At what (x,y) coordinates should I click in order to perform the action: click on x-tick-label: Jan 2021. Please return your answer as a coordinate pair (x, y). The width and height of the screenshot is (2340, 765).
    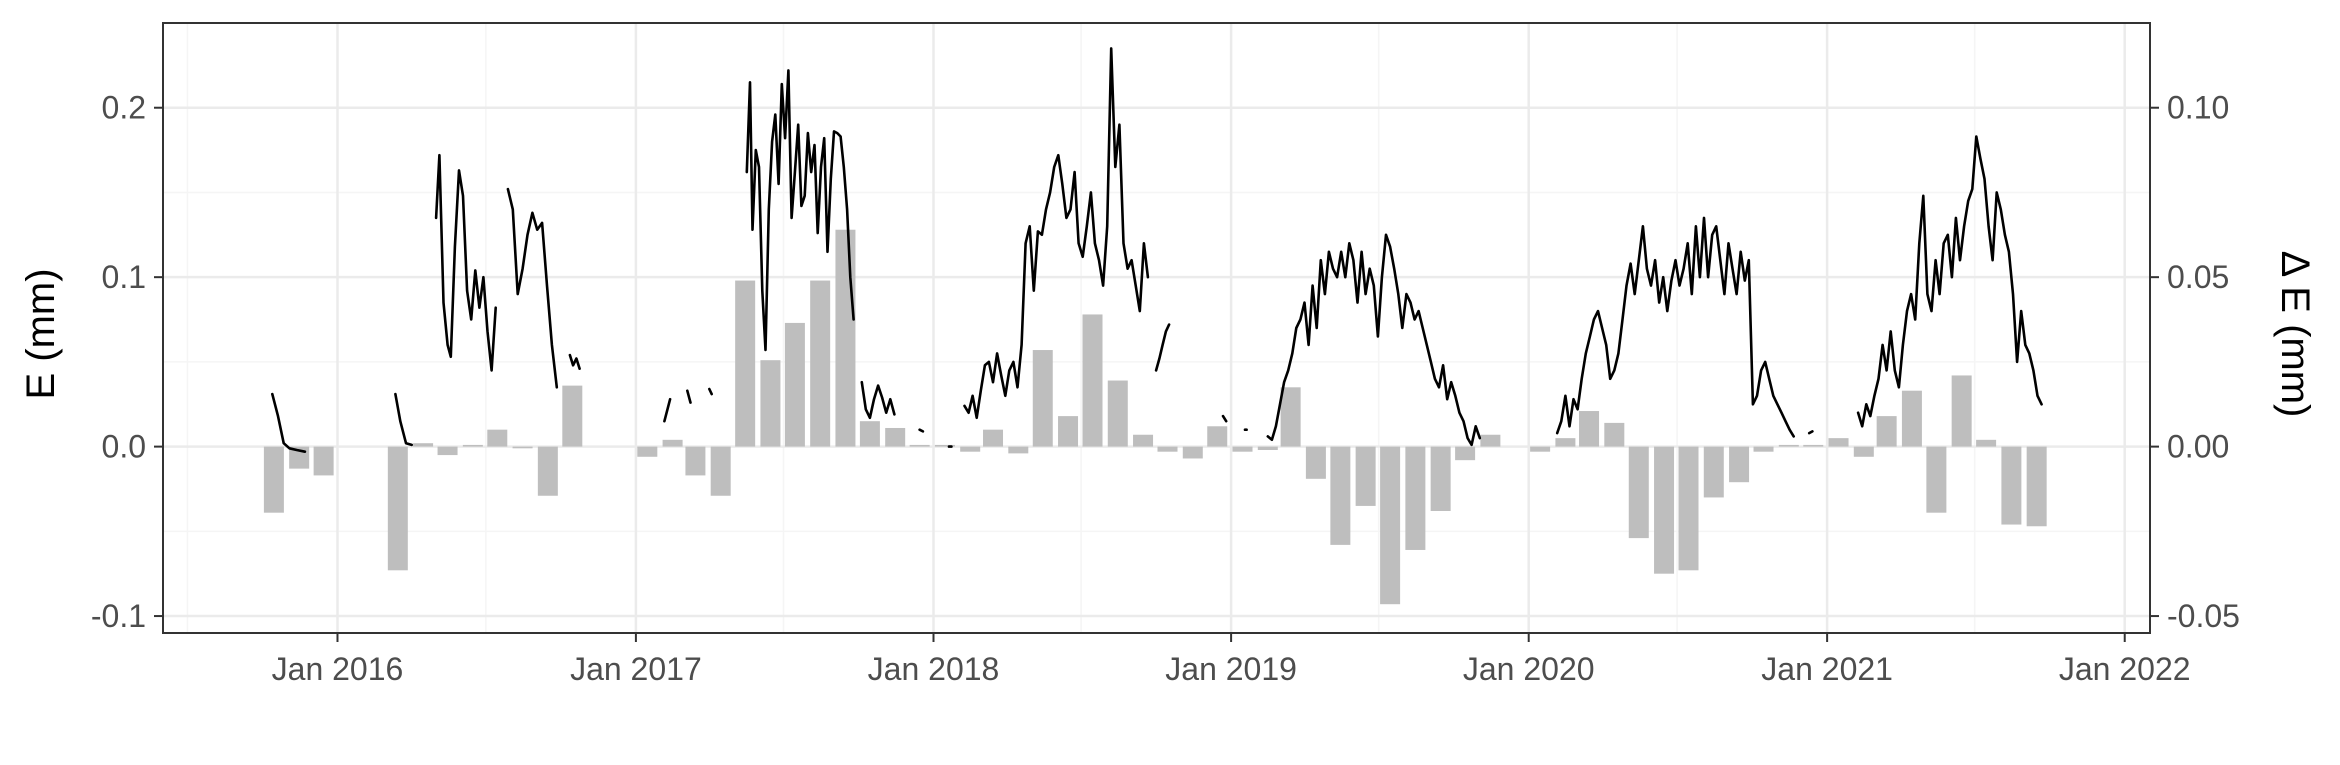
    Looking at the image, I should click on (1827, 669).